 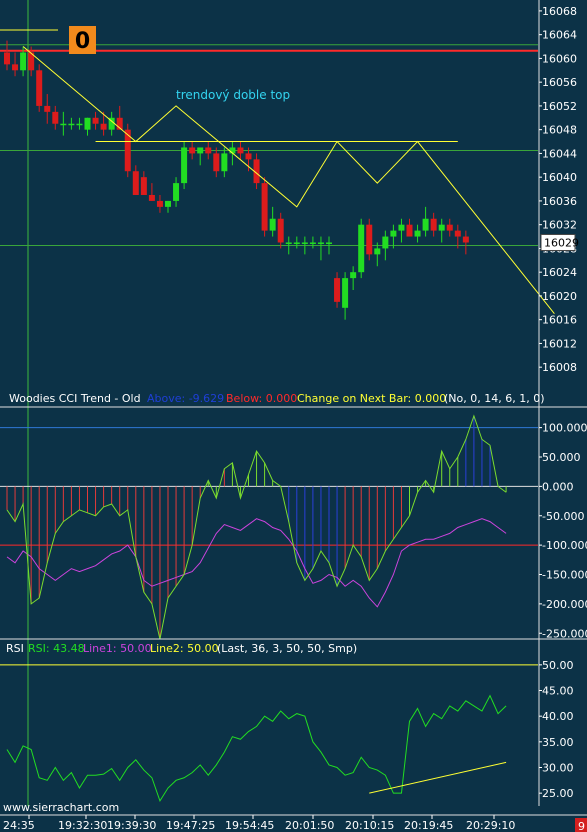 What do you see at coordinates (438, 777) in the screenshot?
I see `rsi-divergence-line` at bounding box center [438, 777].